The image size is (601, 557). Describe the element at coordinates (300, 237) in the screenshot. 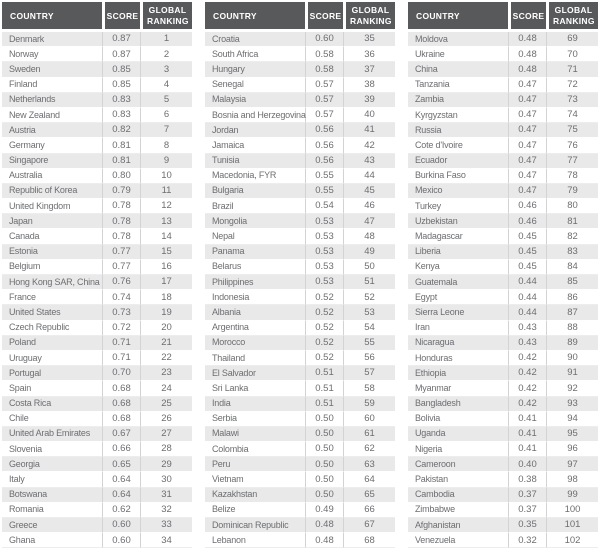

I see `table-row: Nepal 0.53 48` at that location.